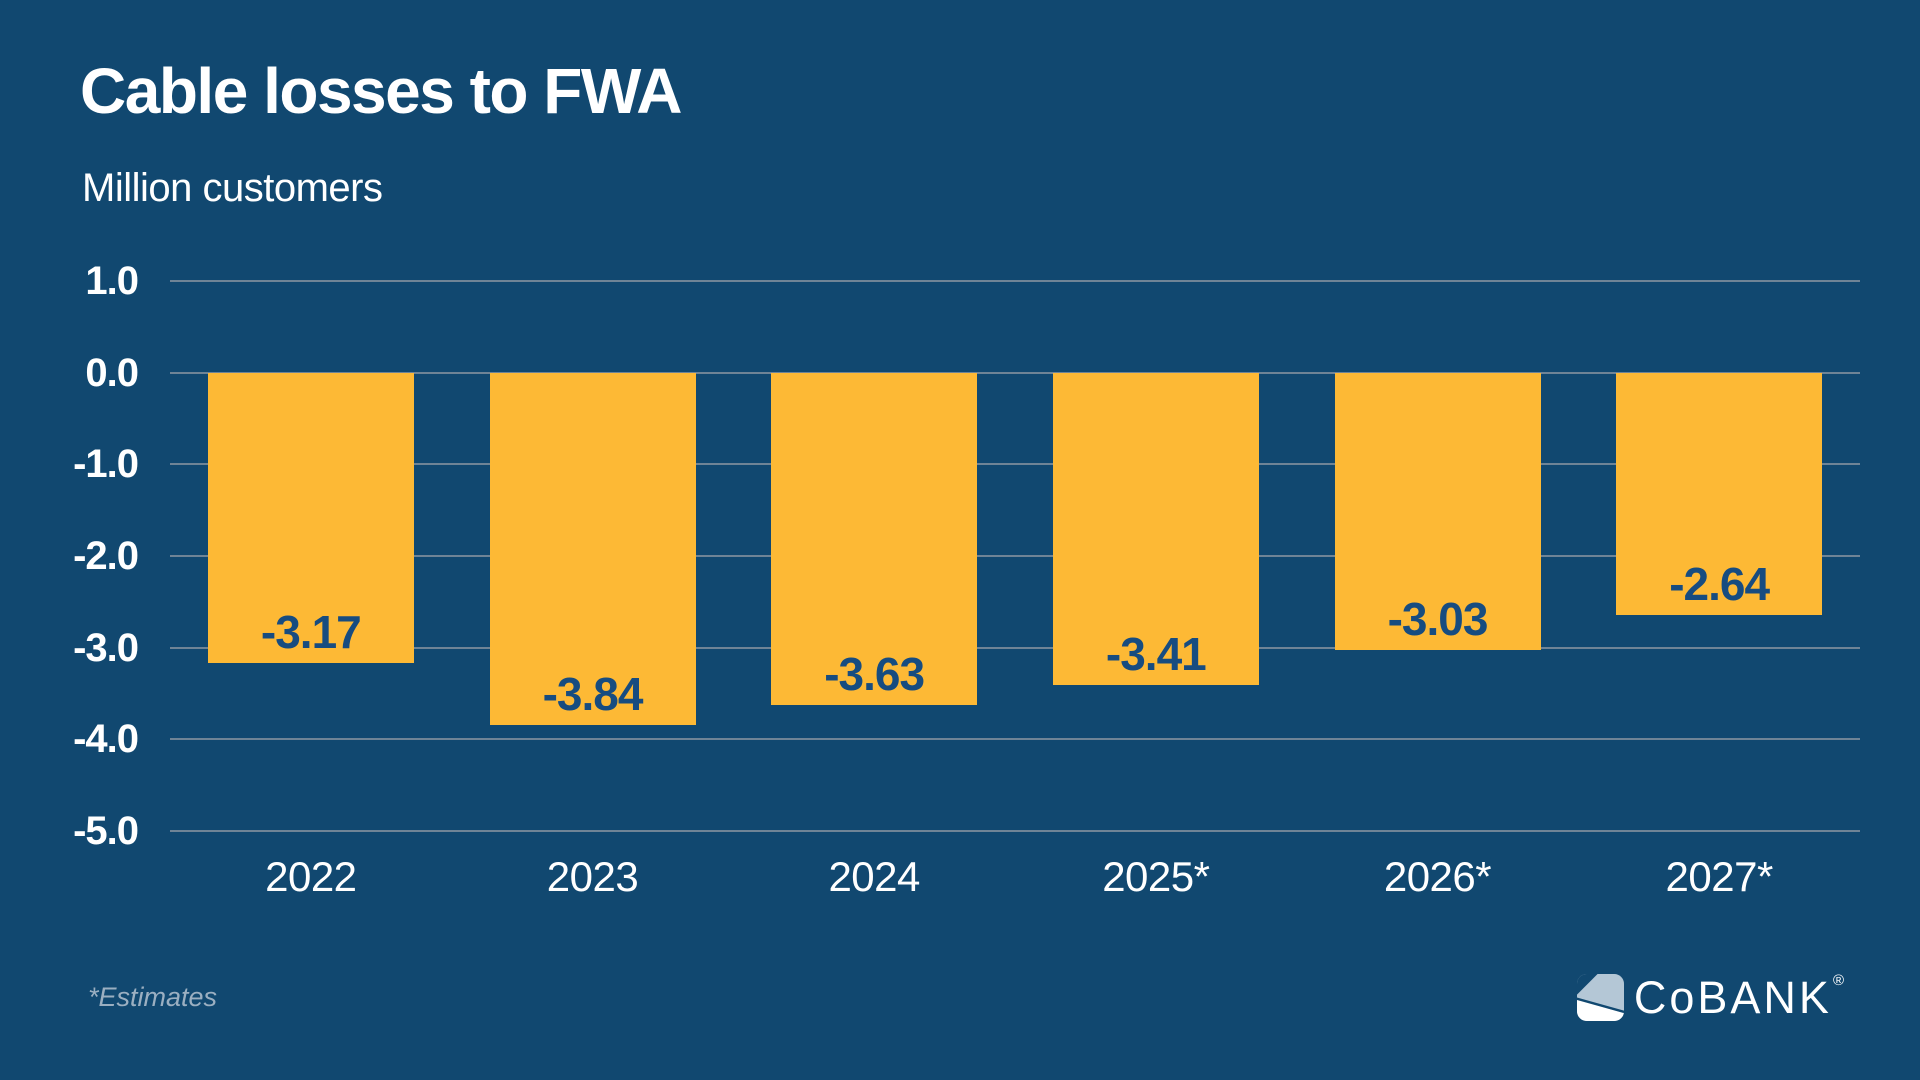 The image size is (1920, 1080). I want to click on bar-2022: -3.17, so click(310, 518).